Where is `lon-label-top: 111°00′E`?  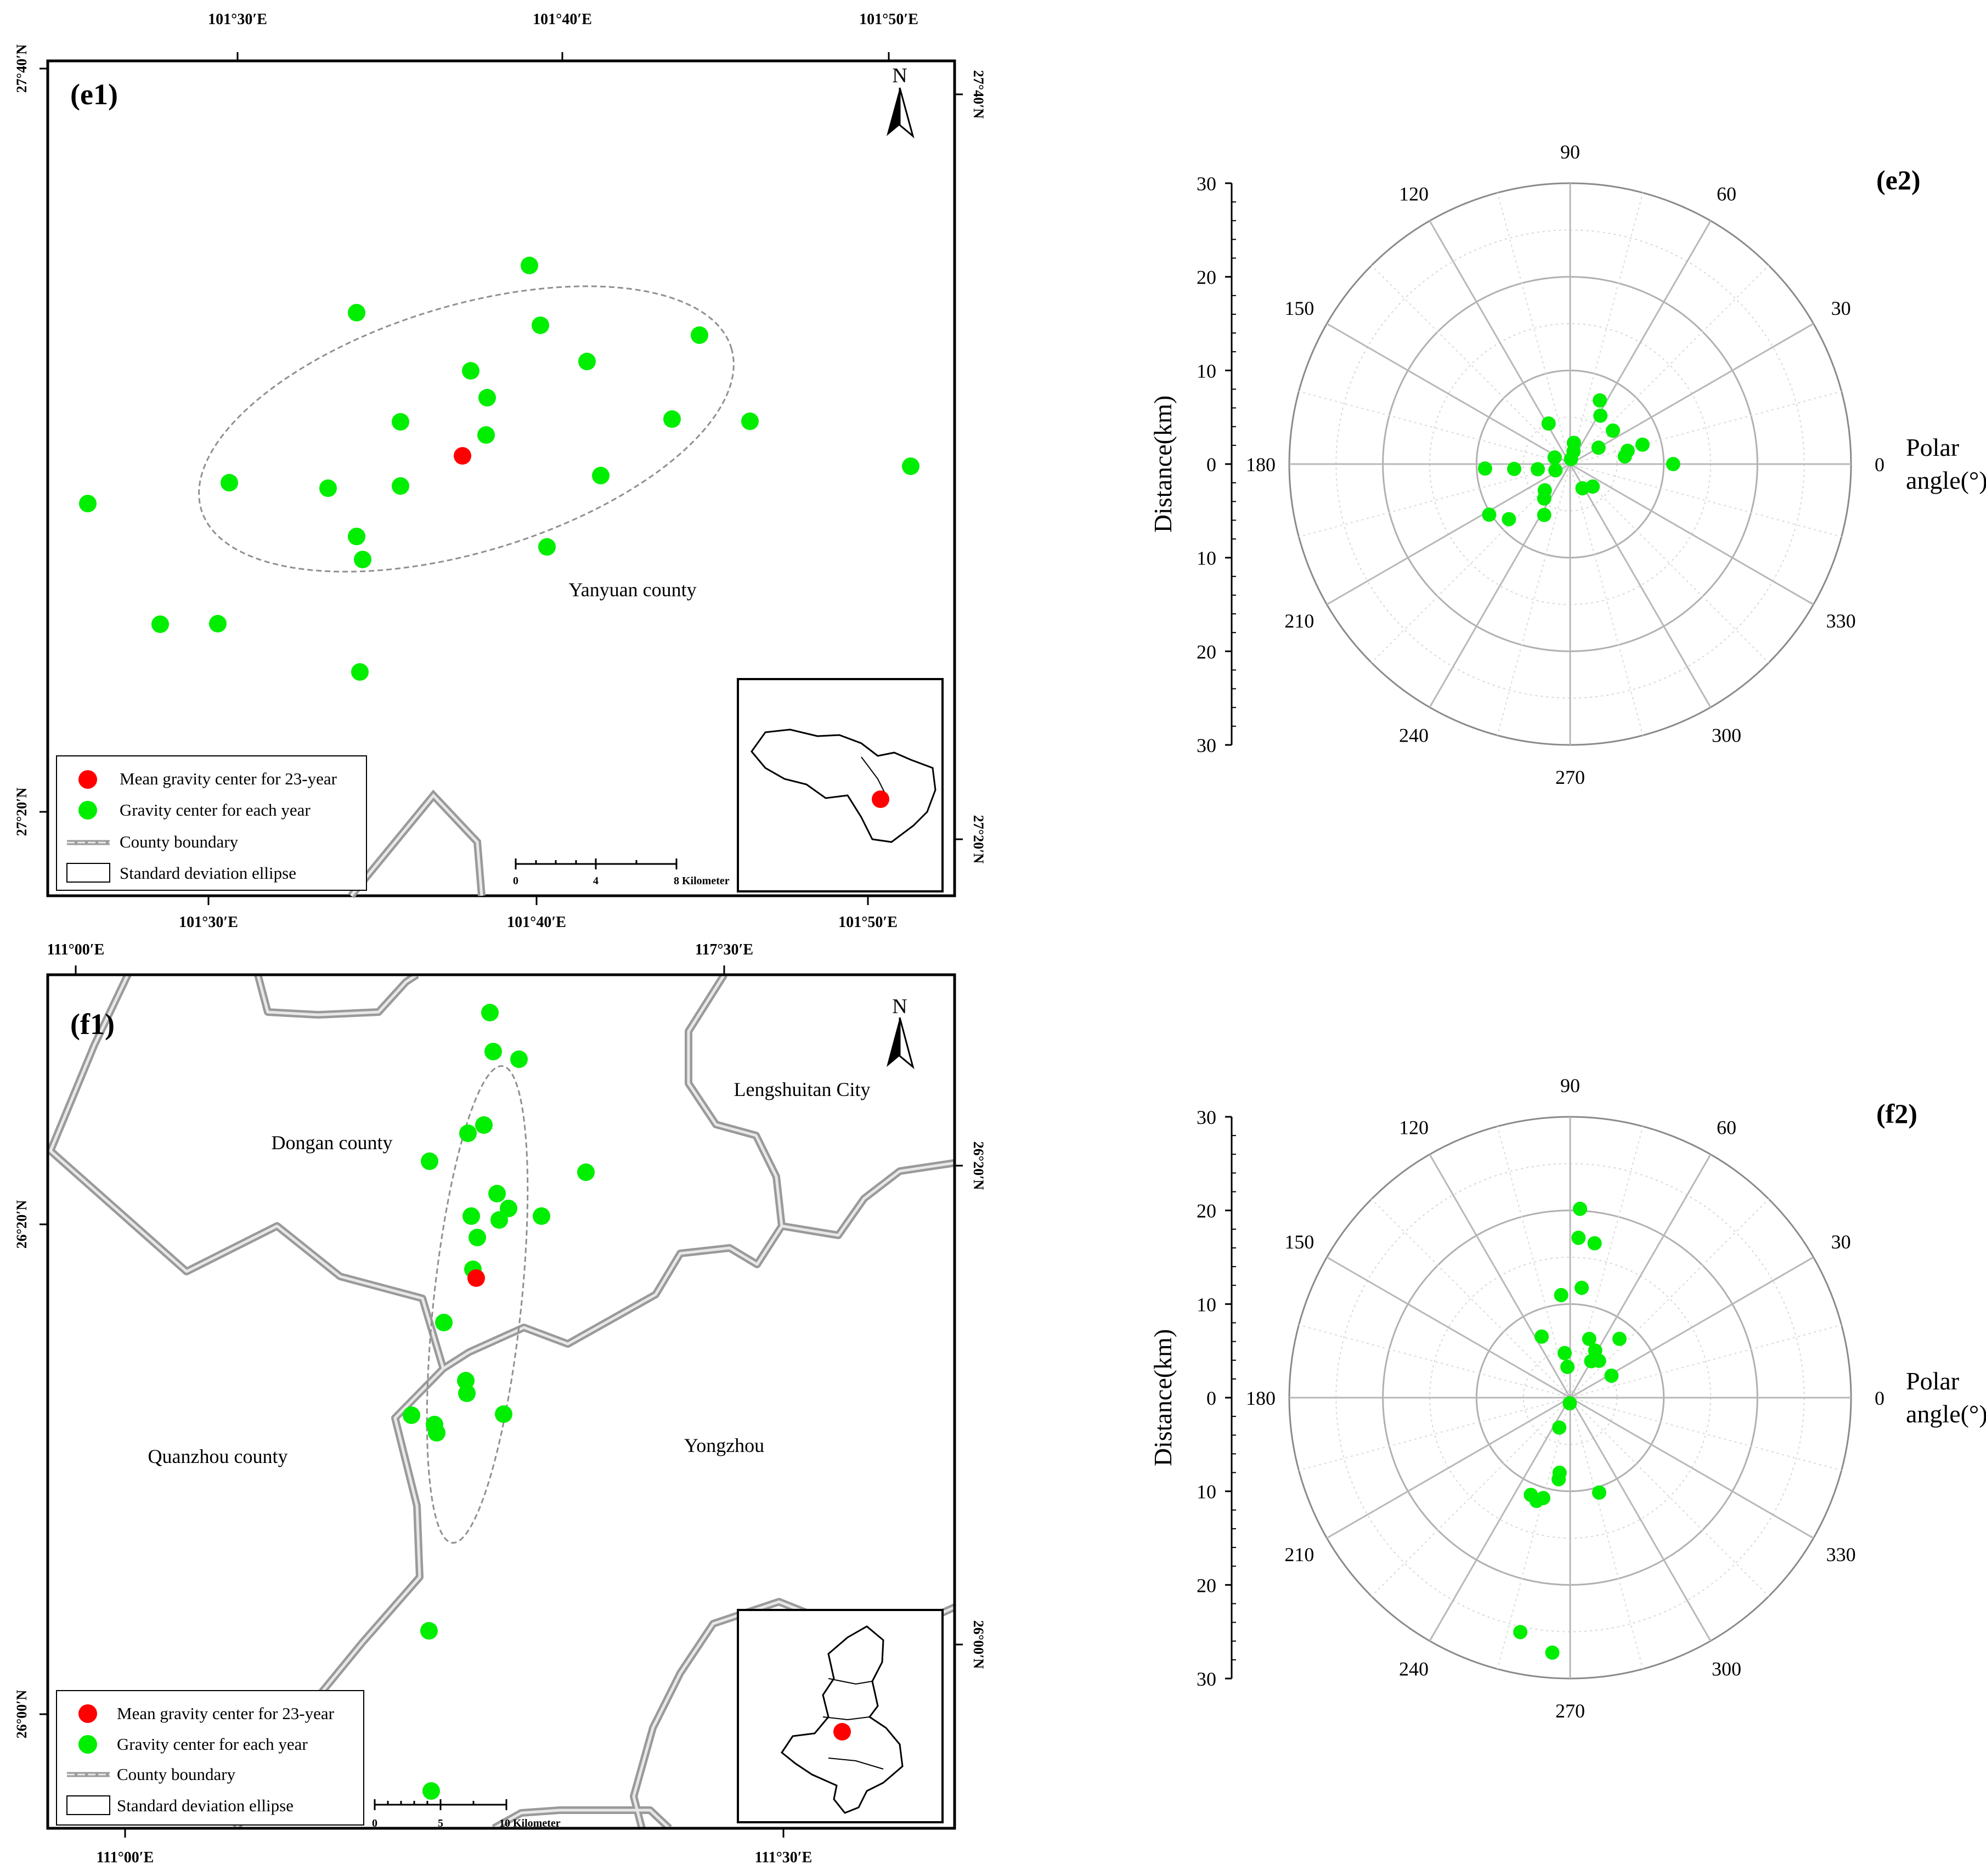 lon-label-top: 111°00′E is located at coordinates (76, 949).